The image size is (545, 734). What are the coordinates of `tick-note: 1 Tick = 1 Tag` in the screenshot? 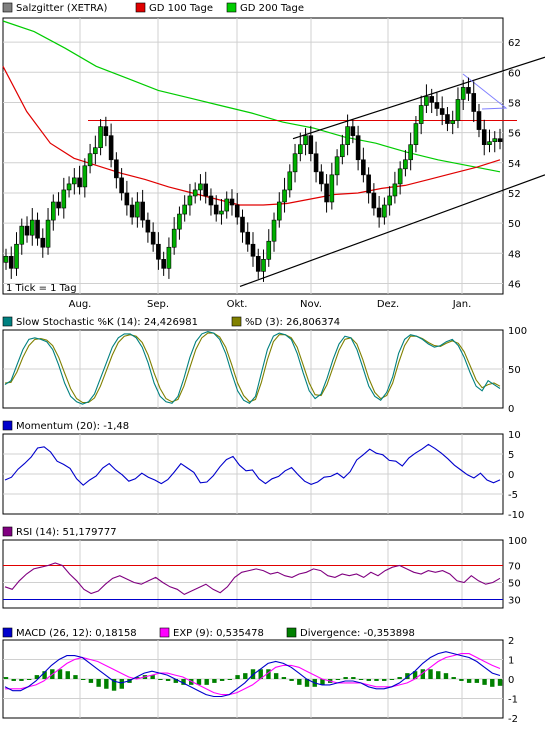 It's located at (41, 288).